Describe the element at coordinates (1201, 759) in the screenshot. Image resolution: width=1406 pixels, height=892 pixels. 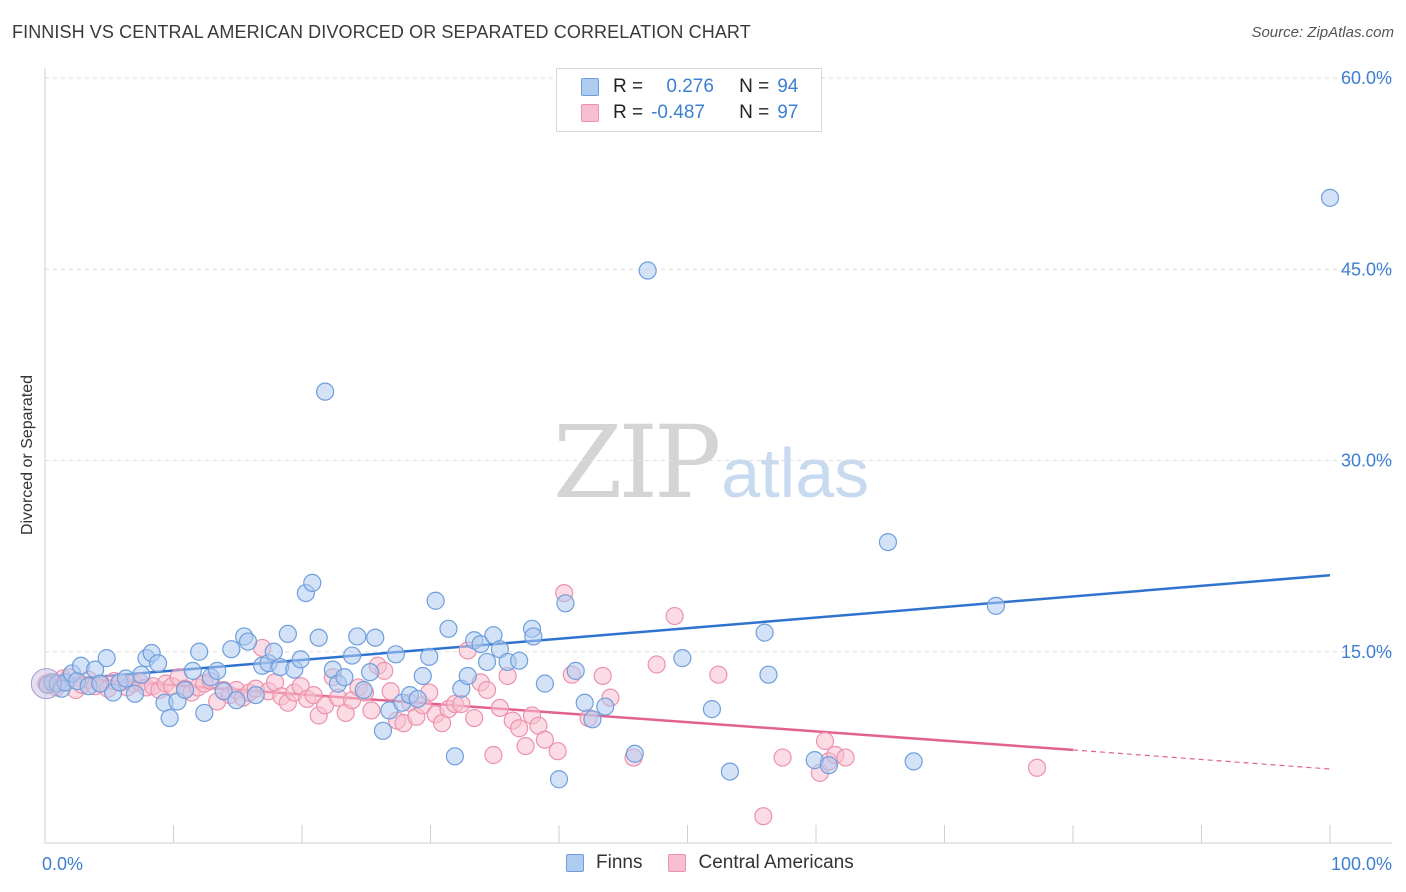
I see `central-trend-extension` at that location.